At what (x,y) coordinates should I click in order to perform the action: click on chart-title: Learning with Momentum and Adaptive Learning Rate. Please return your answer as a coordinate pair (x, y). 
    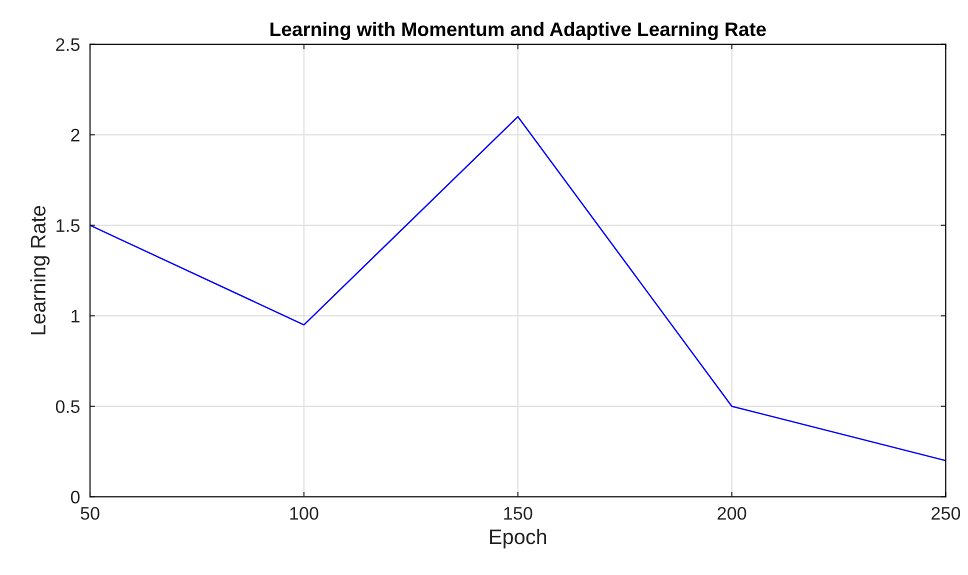
    Looking at the image, I should click on (518, 31).